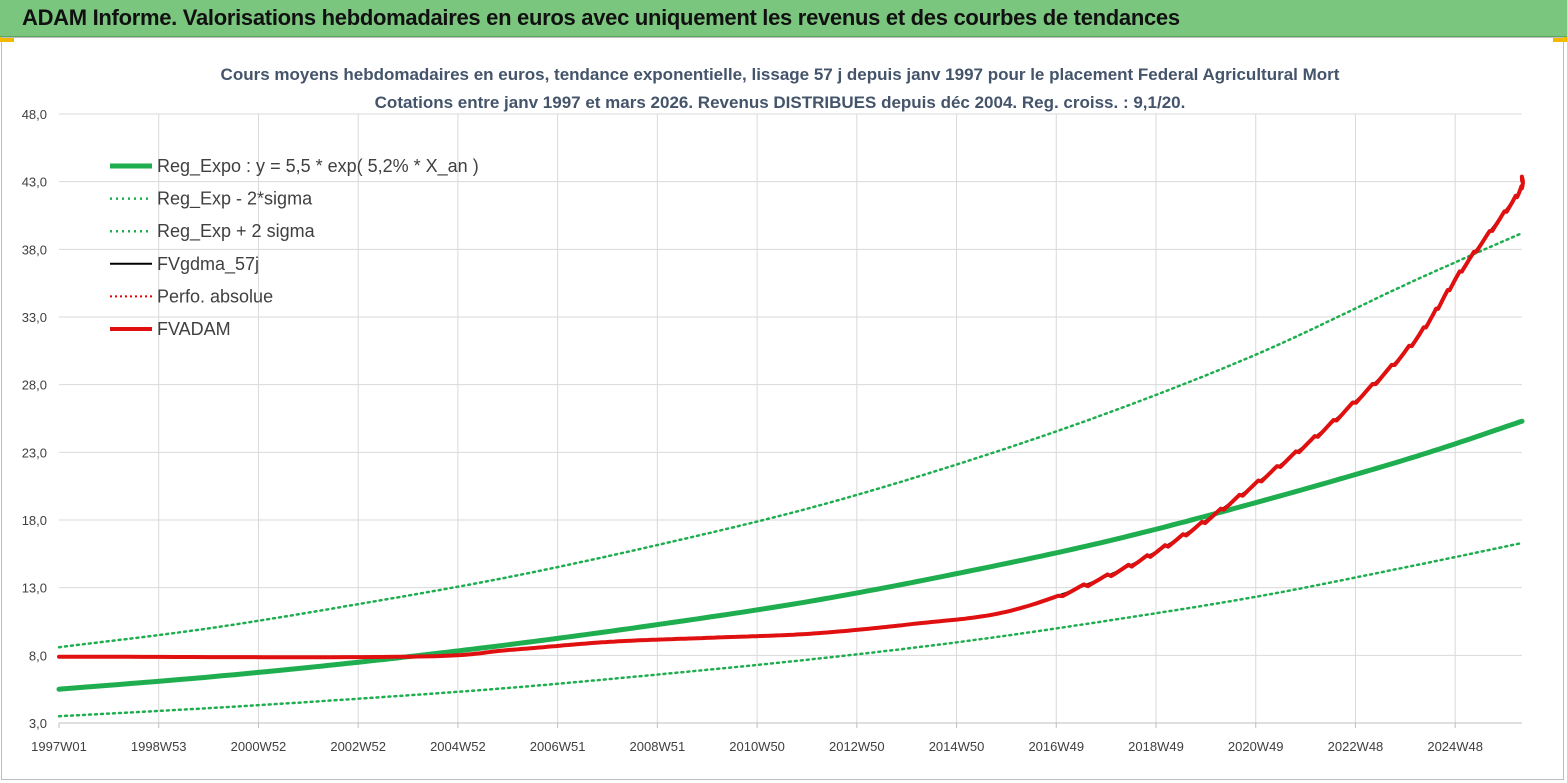 This screenshot has width=1567, height=783. I want to click on x-tick-label: 2020W49, so click(1256, 746).